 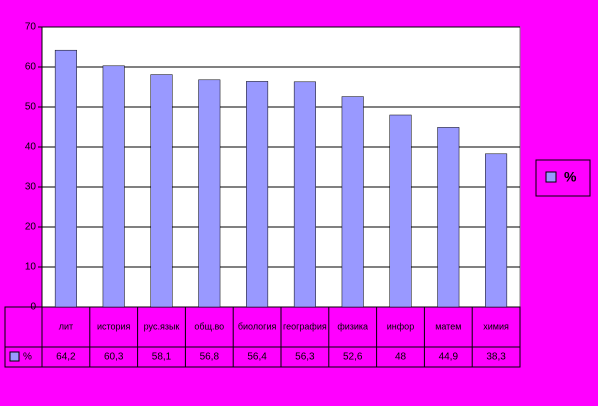 What do you see at coordinates (551, 177) in the screenshot?
I see `legend-key` at bounding box center [551, 177].